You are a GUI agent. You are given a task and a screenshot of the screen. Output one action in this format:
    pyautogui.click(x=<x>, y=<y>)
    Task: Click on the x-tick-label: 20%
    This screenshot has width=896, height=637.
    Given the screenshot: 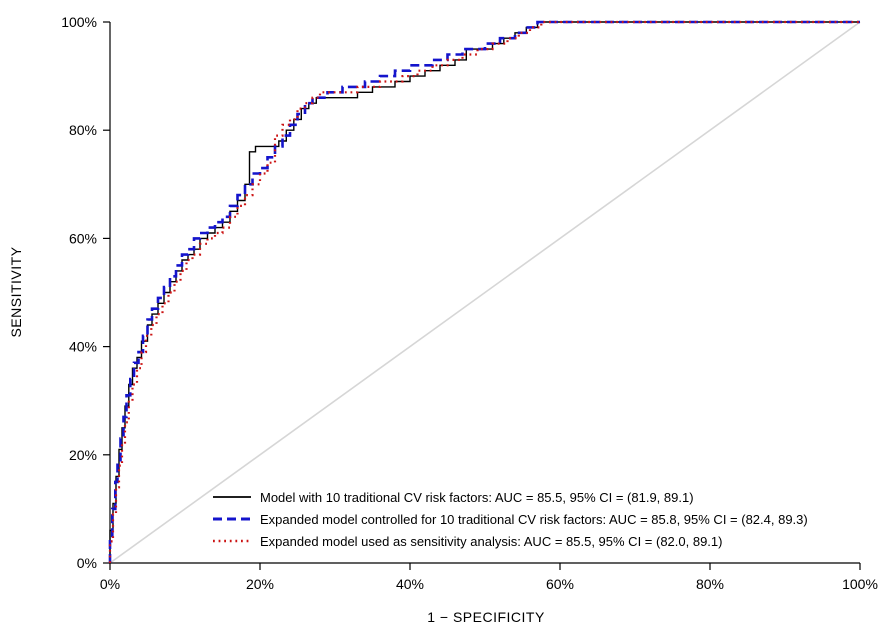 What is the action you would take?
    pyautogui.click(x=260, y=584)
    